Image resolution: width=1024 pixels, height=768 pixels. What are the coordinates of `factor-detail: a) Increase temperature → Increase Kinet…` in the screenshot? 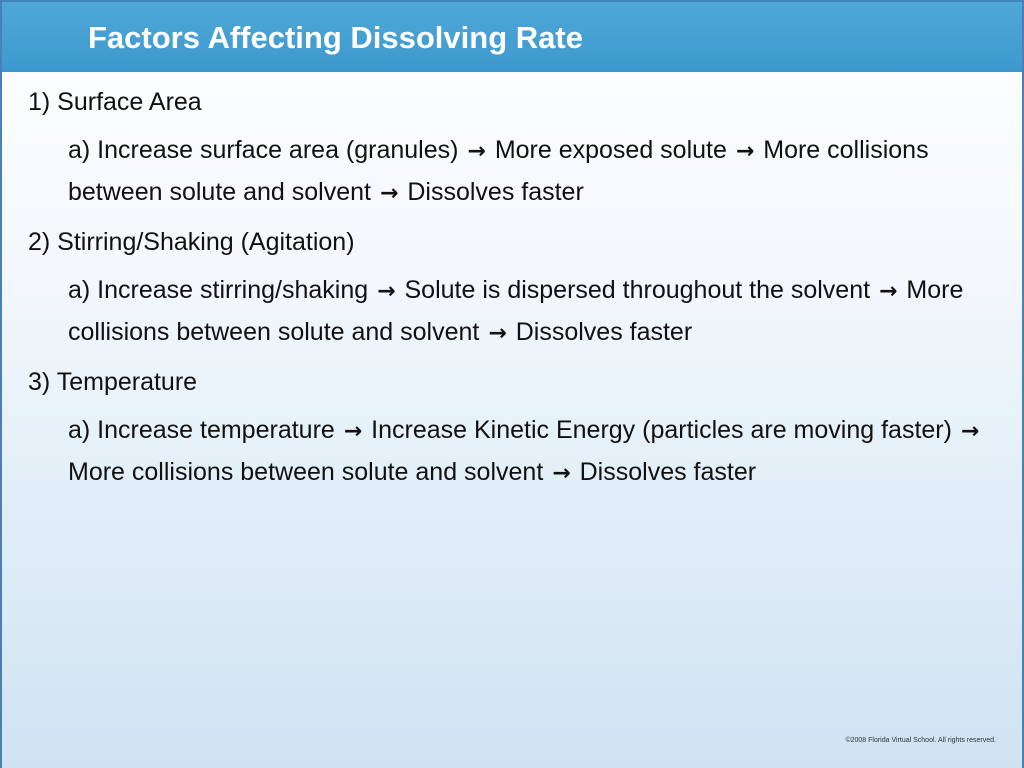 It's located at (533, 452).